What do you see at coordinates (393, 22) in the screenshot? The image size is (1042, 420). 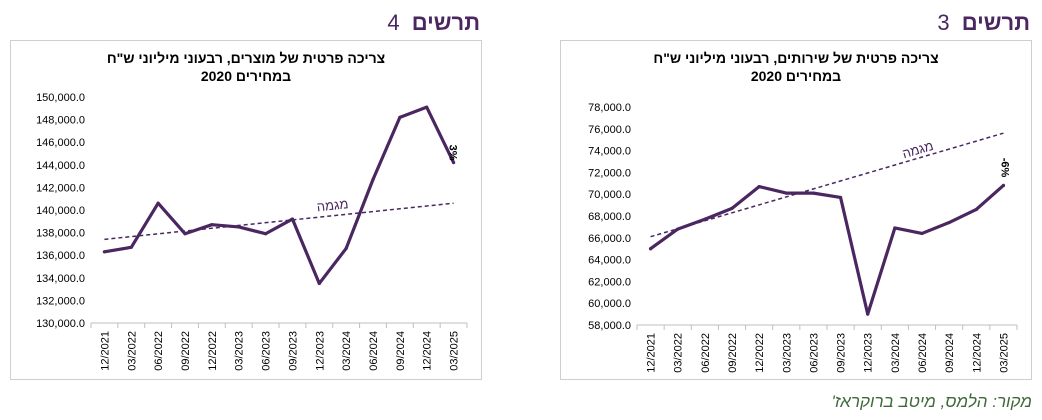 I see `chart-4-heading-number: 4` at bounding box center [393, 22].